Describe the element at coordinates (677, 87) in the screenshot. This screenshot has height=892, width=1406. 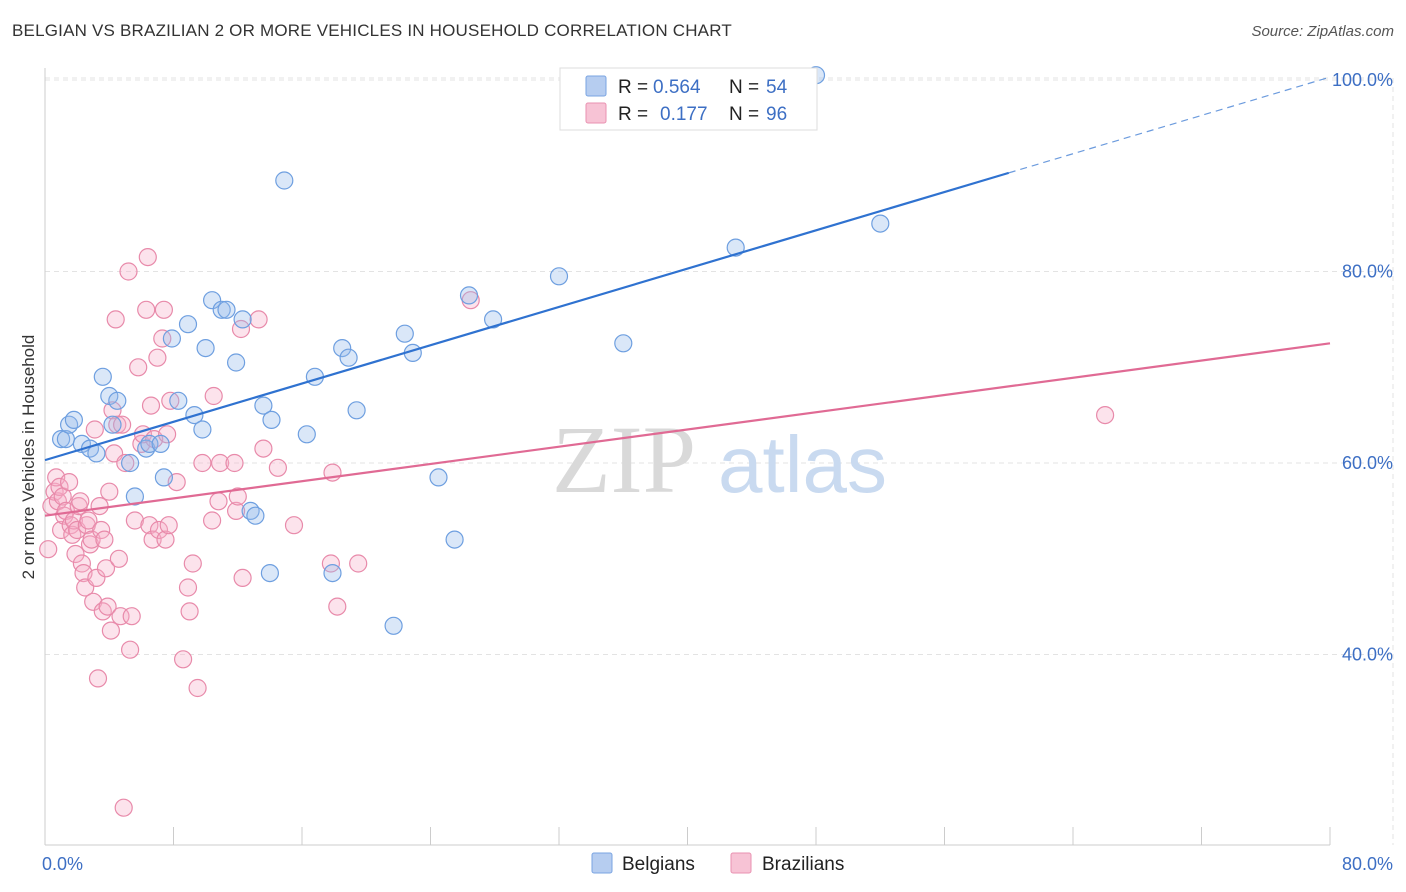
I see `legend-r-value-belgians: 0.564` at that location.